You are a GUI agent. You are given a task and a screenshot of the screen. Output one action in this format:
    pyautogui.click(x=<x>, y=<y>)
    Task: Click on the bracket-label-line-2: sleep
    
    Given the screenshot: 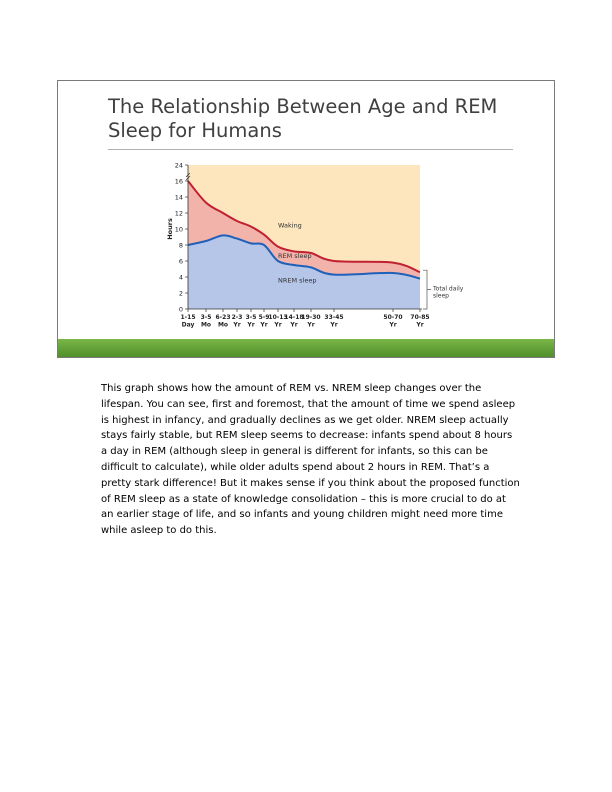 What is the action you would take?
    pyautogui.click(x=441, y=296)
    